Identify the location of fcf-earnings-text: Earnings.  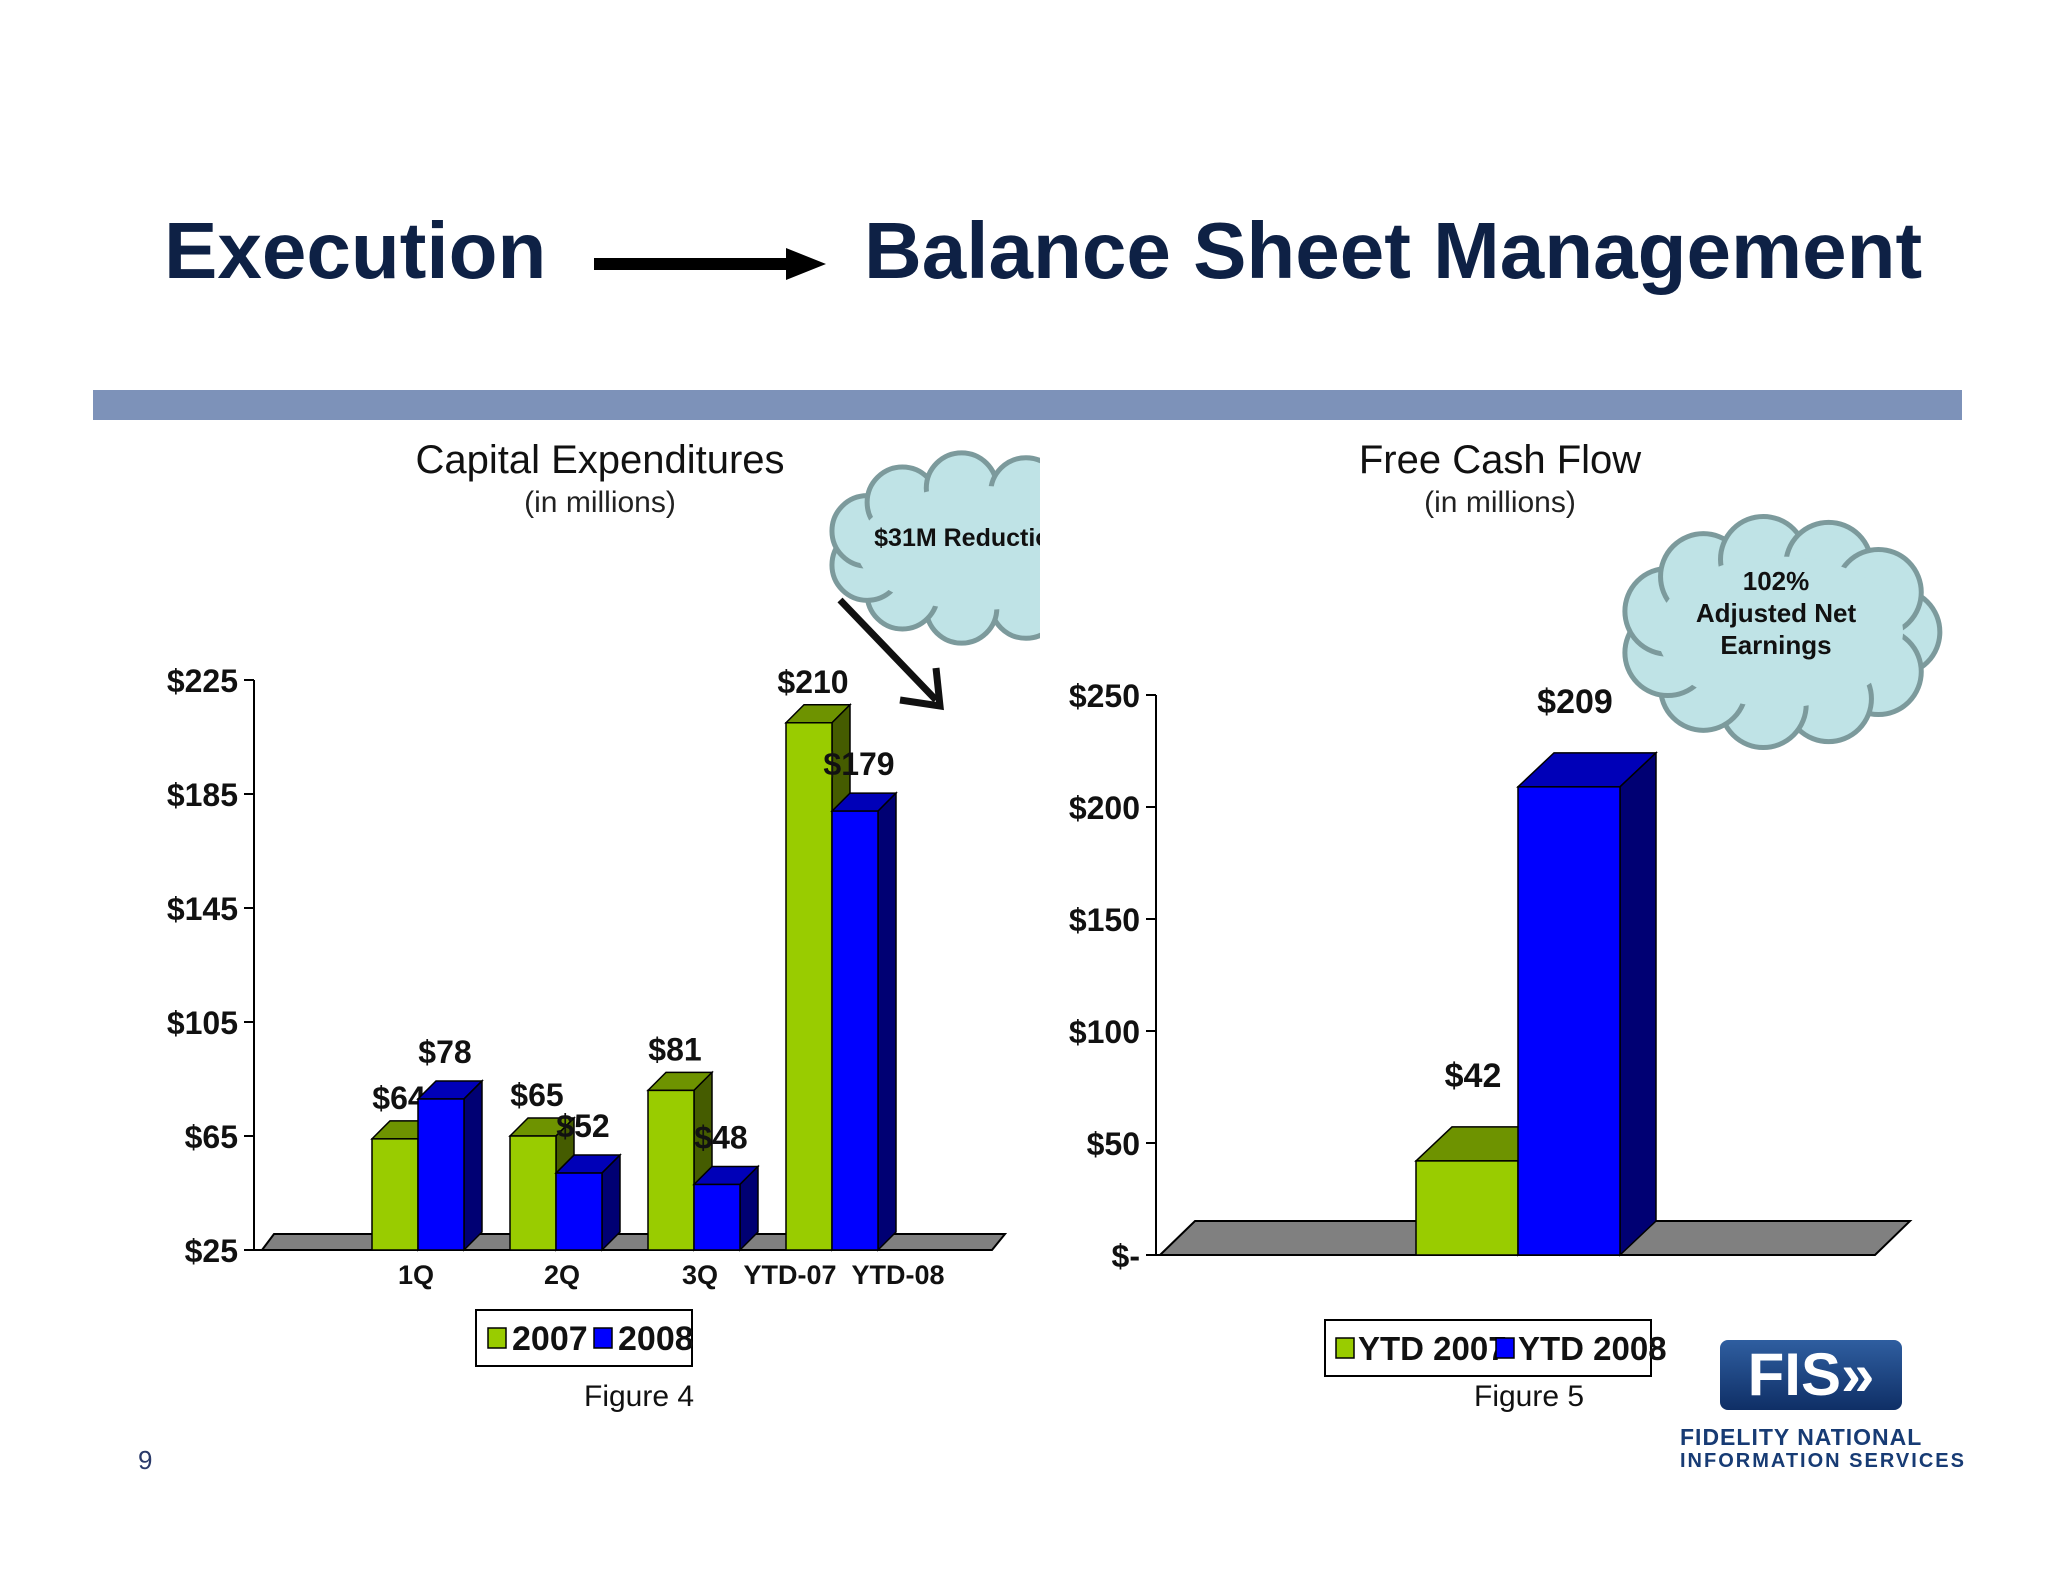
(1775, 645).